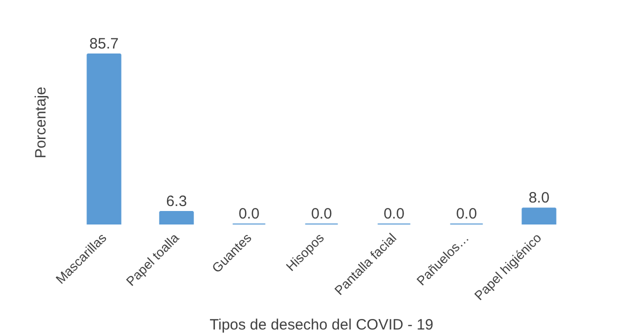 This screenshot has height=336, width=642. What do you see at coordinates (539, 198) in the screenshot?
I see `data-label: 8.0` at bounding box center [539, 198].